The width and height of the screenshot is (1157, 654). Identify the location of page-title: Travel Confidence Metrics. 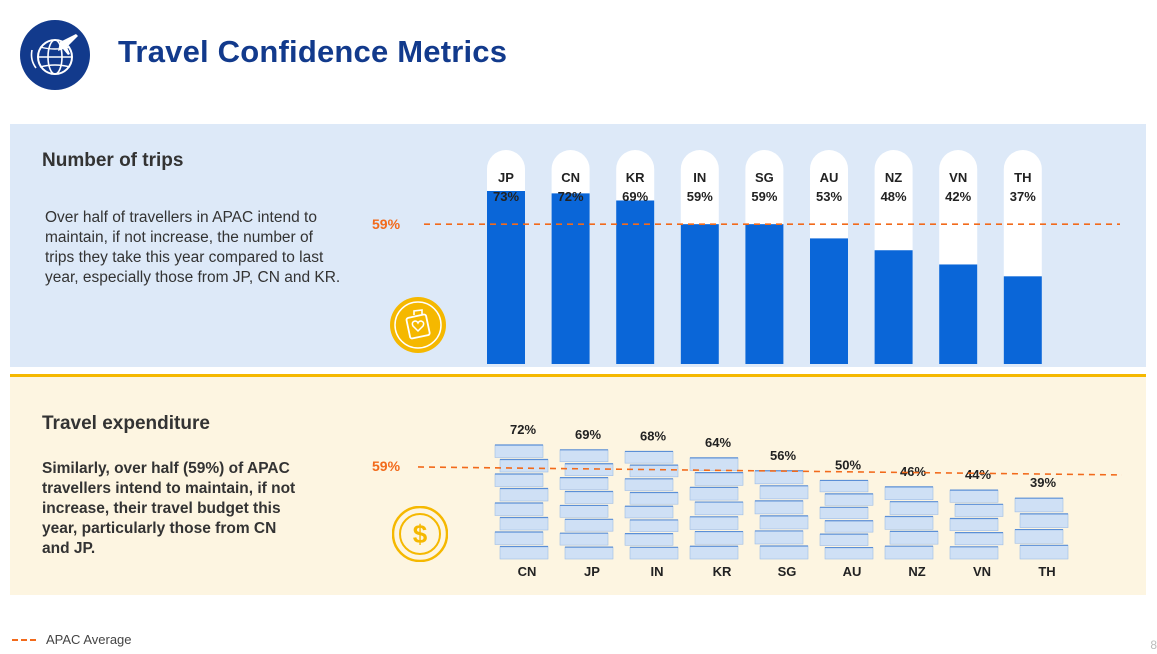
(313, 51).